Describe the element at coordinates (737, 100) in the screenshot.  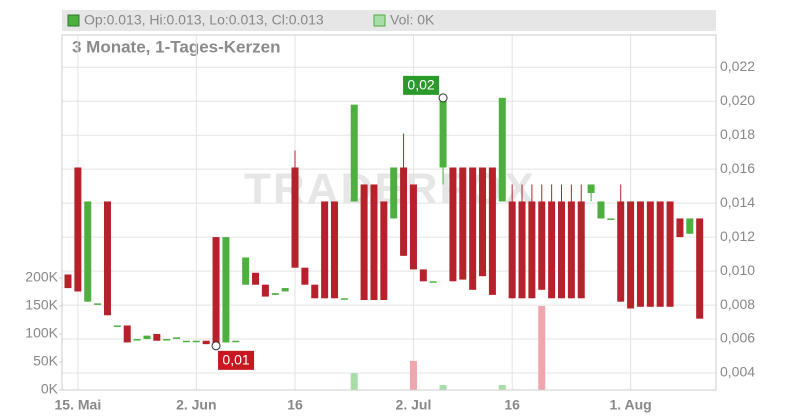
I see `y-tick-label: 0,020` at that location.